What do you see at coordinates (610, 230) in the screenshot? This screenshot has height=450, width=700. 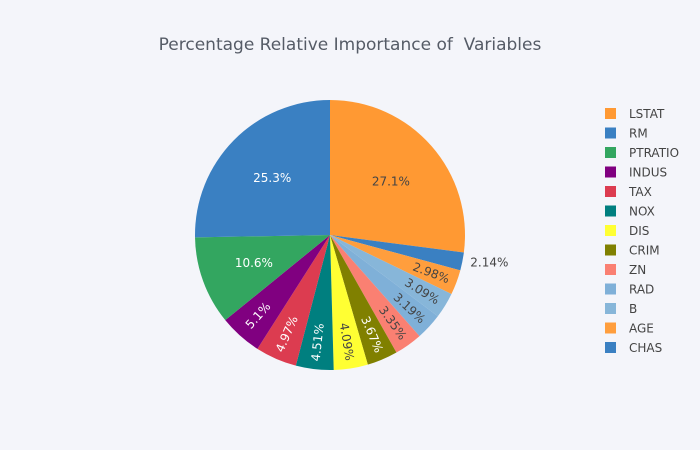 I see `legend-swatch-dis` at bounding box center [610, 230].